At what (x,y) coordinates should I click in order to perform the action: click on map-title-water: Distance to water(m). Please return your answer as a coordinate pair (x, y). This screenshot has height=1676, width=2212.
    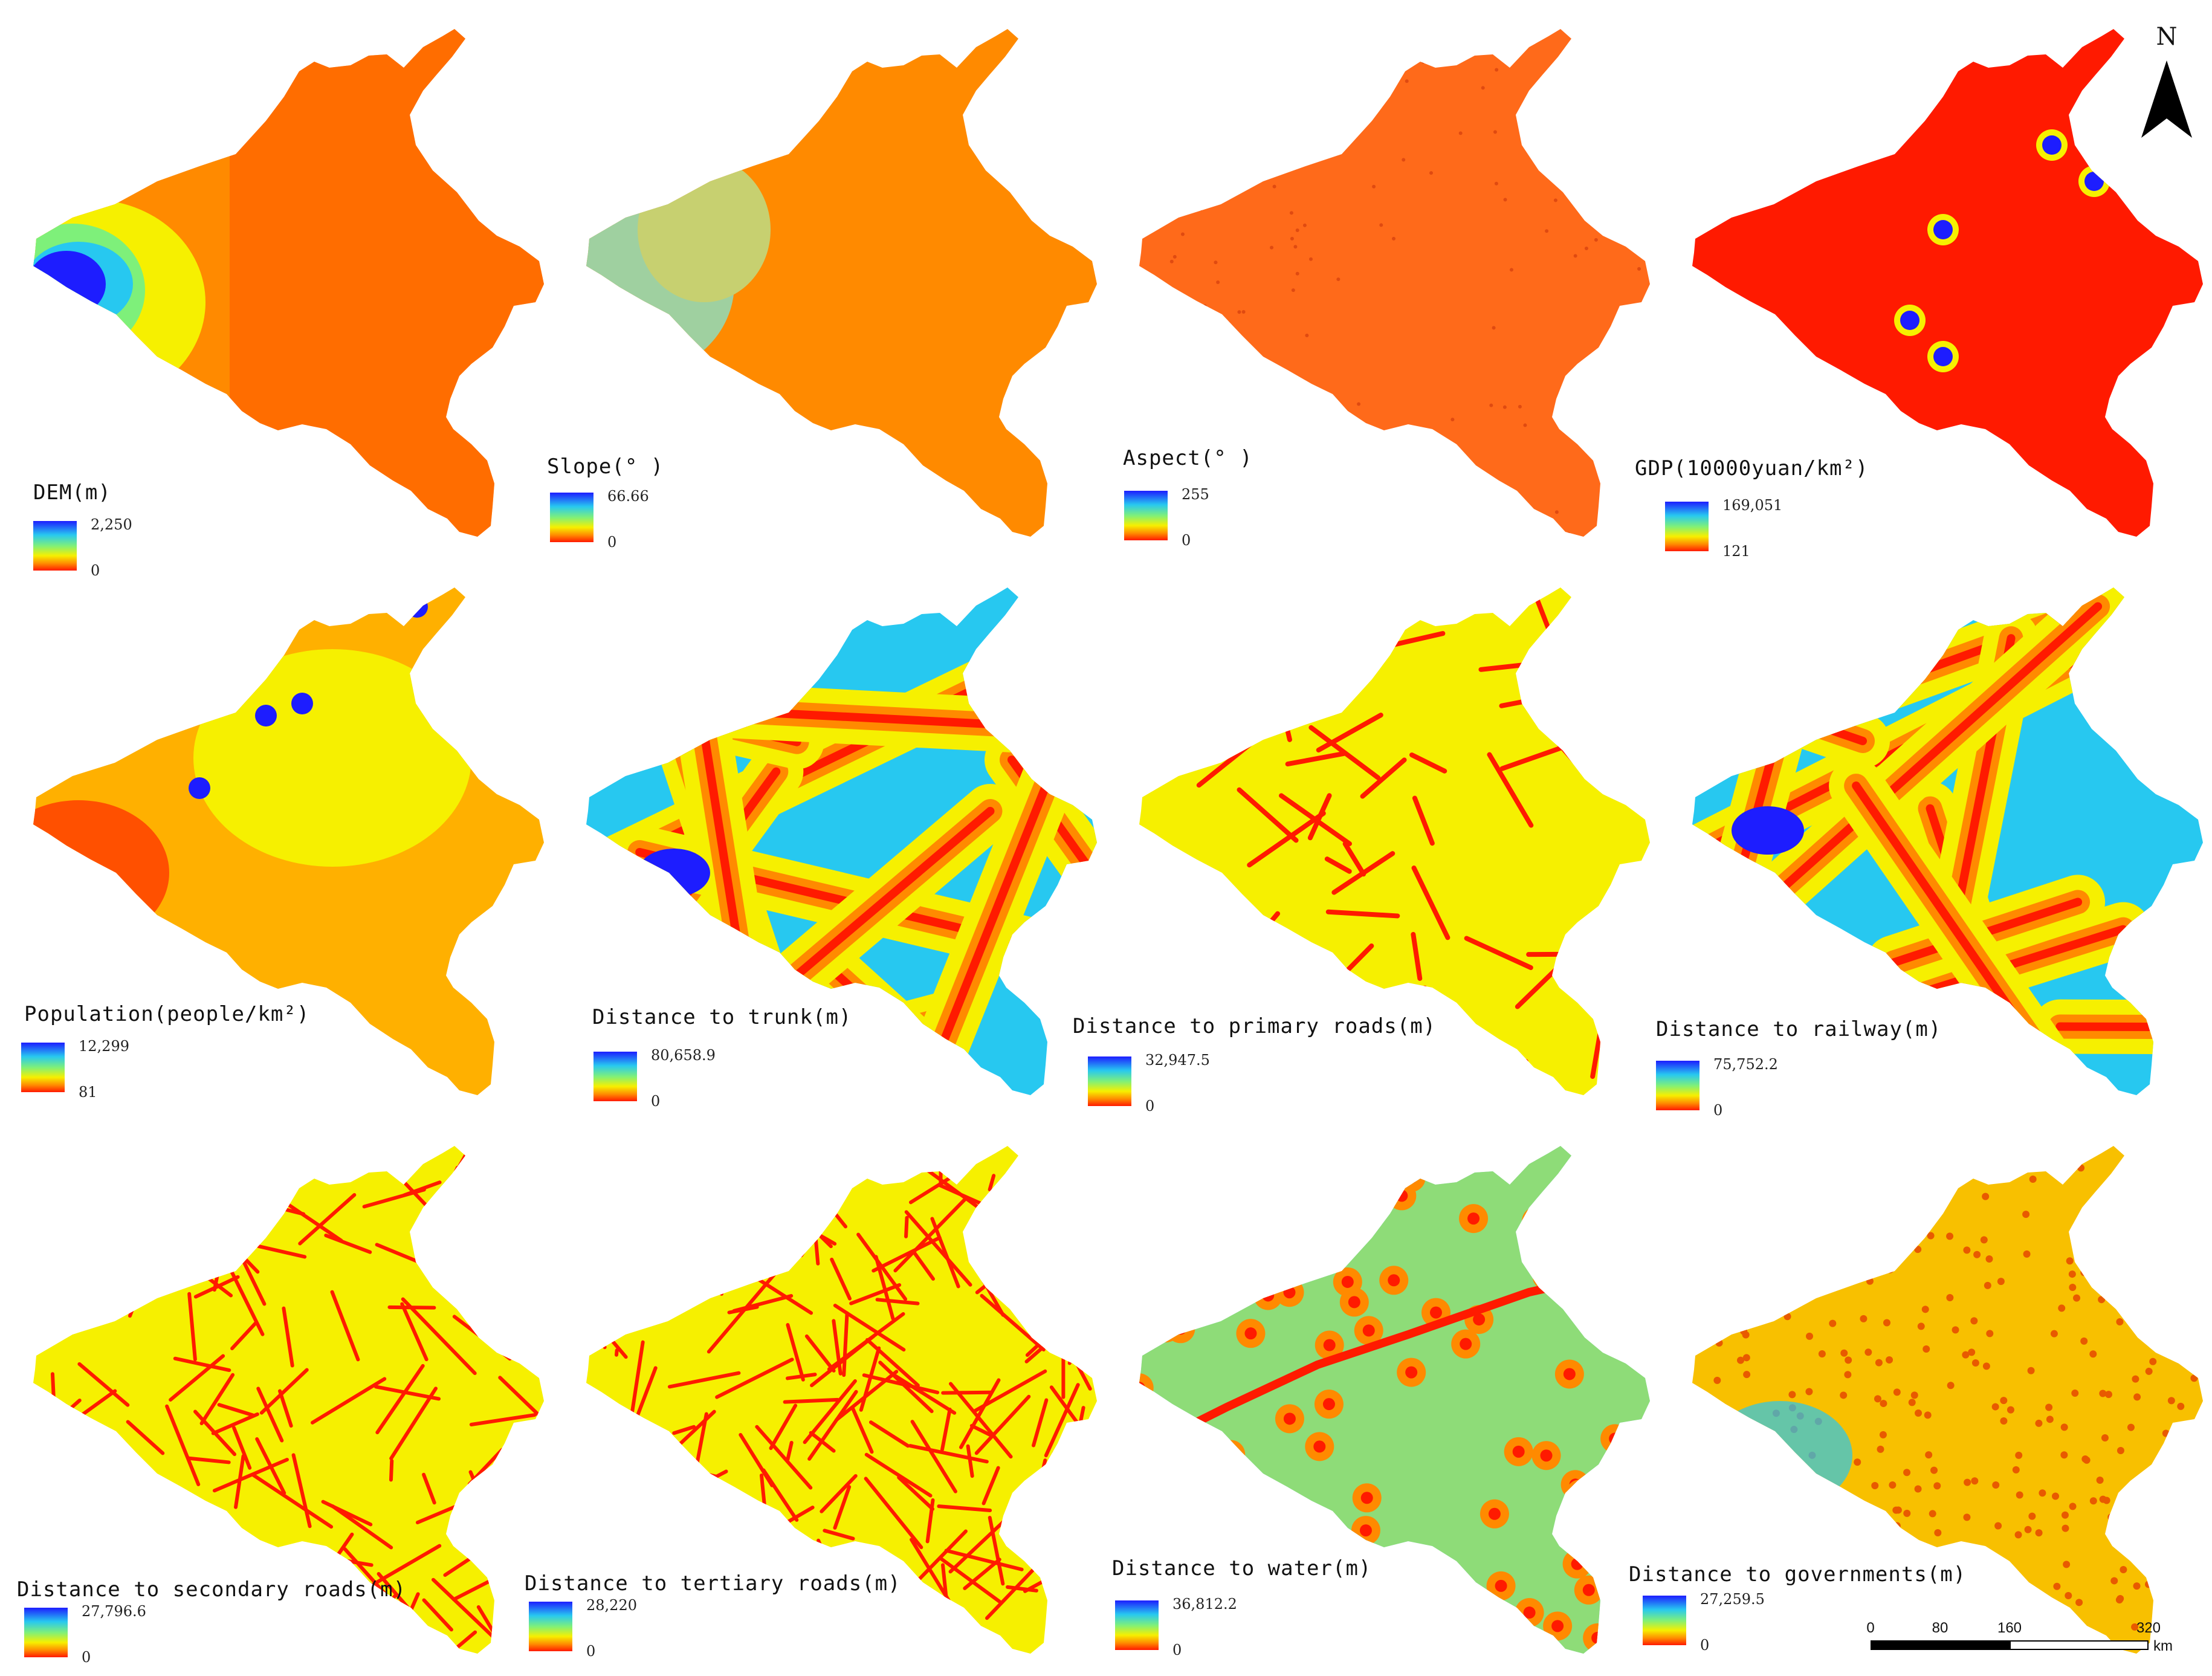
    Looking at the image, I should click on (1242, 1569).